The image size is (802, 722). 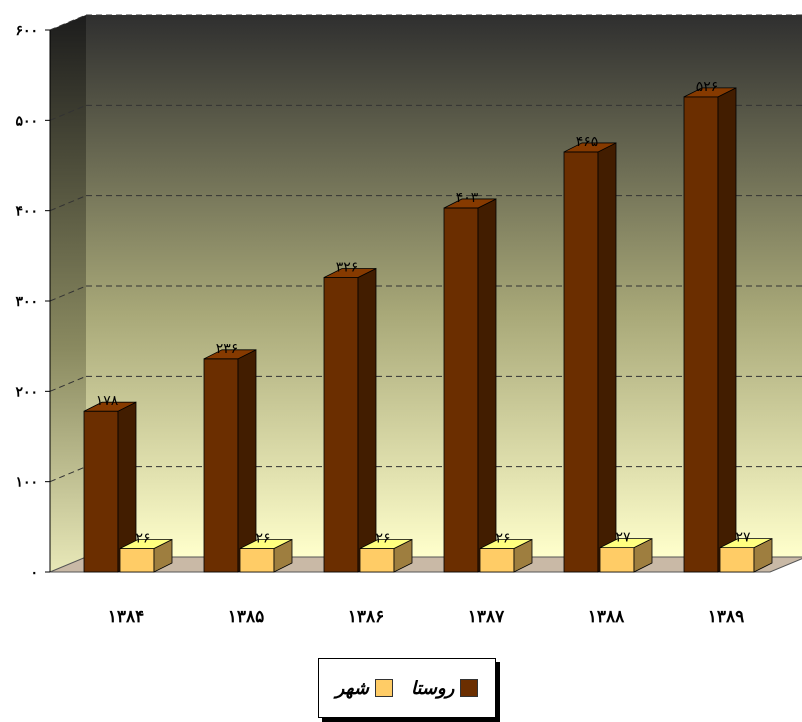 What do you see at coordinates (352, 688) in the screenshot?
I see `legend-label-urban: شهر` at bounding box center [352, 688].